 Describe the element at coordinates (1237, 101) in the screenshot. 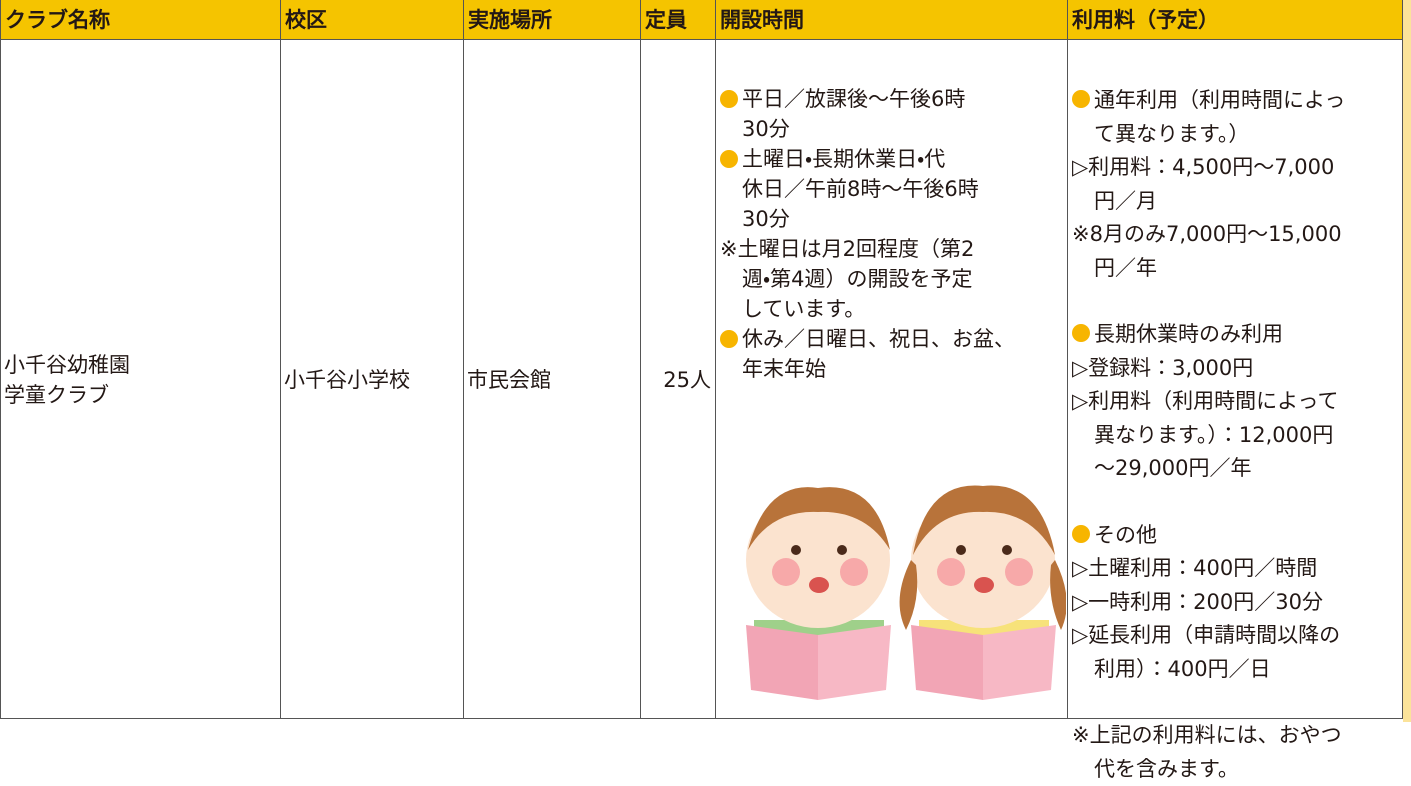

I see `text-line: 通年利用（利用時間によっ` at that location.